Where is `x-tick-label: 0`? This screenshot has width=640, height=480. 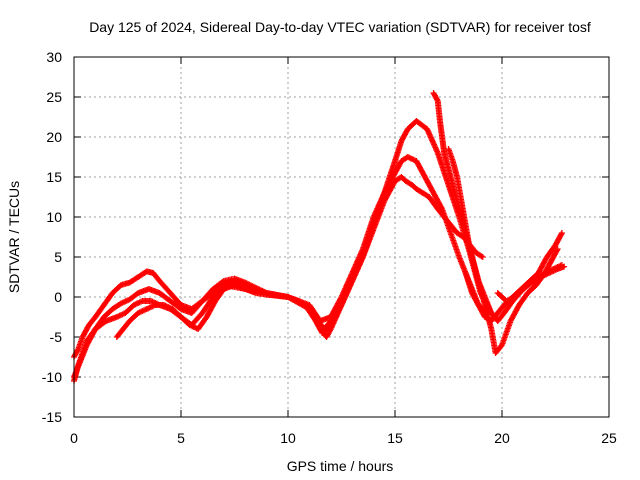
x-tick-label: 0 is located at coordinates (74, 438).